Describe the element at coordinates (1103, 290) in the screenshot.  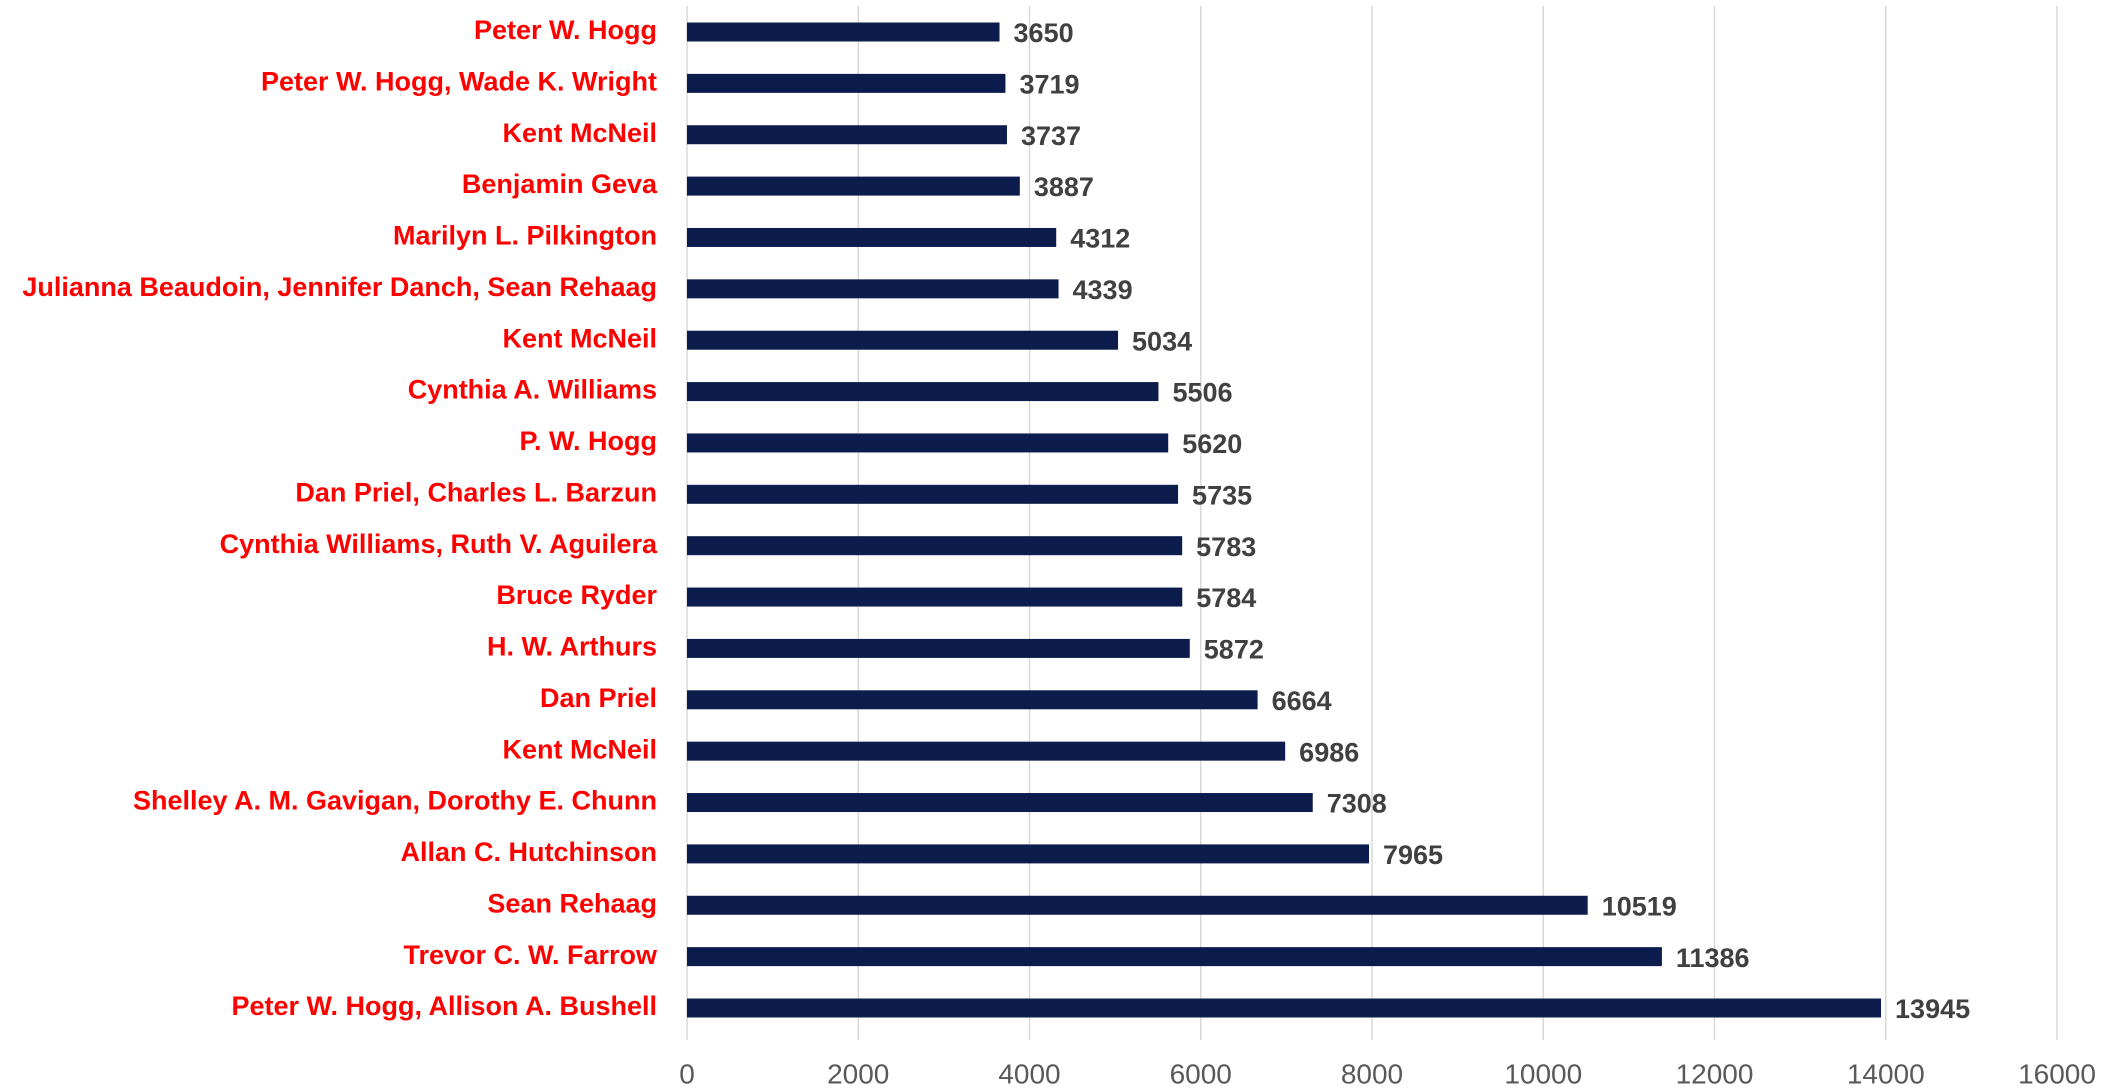
I see `value-label: 4339` at that location.